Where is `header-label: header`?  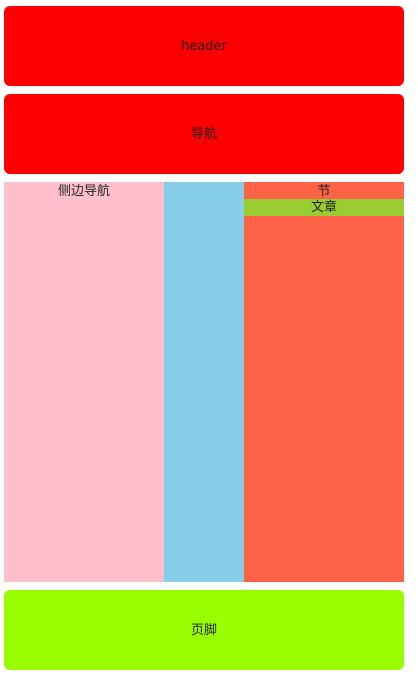 header-label: header is located at coordinates (204, 46).